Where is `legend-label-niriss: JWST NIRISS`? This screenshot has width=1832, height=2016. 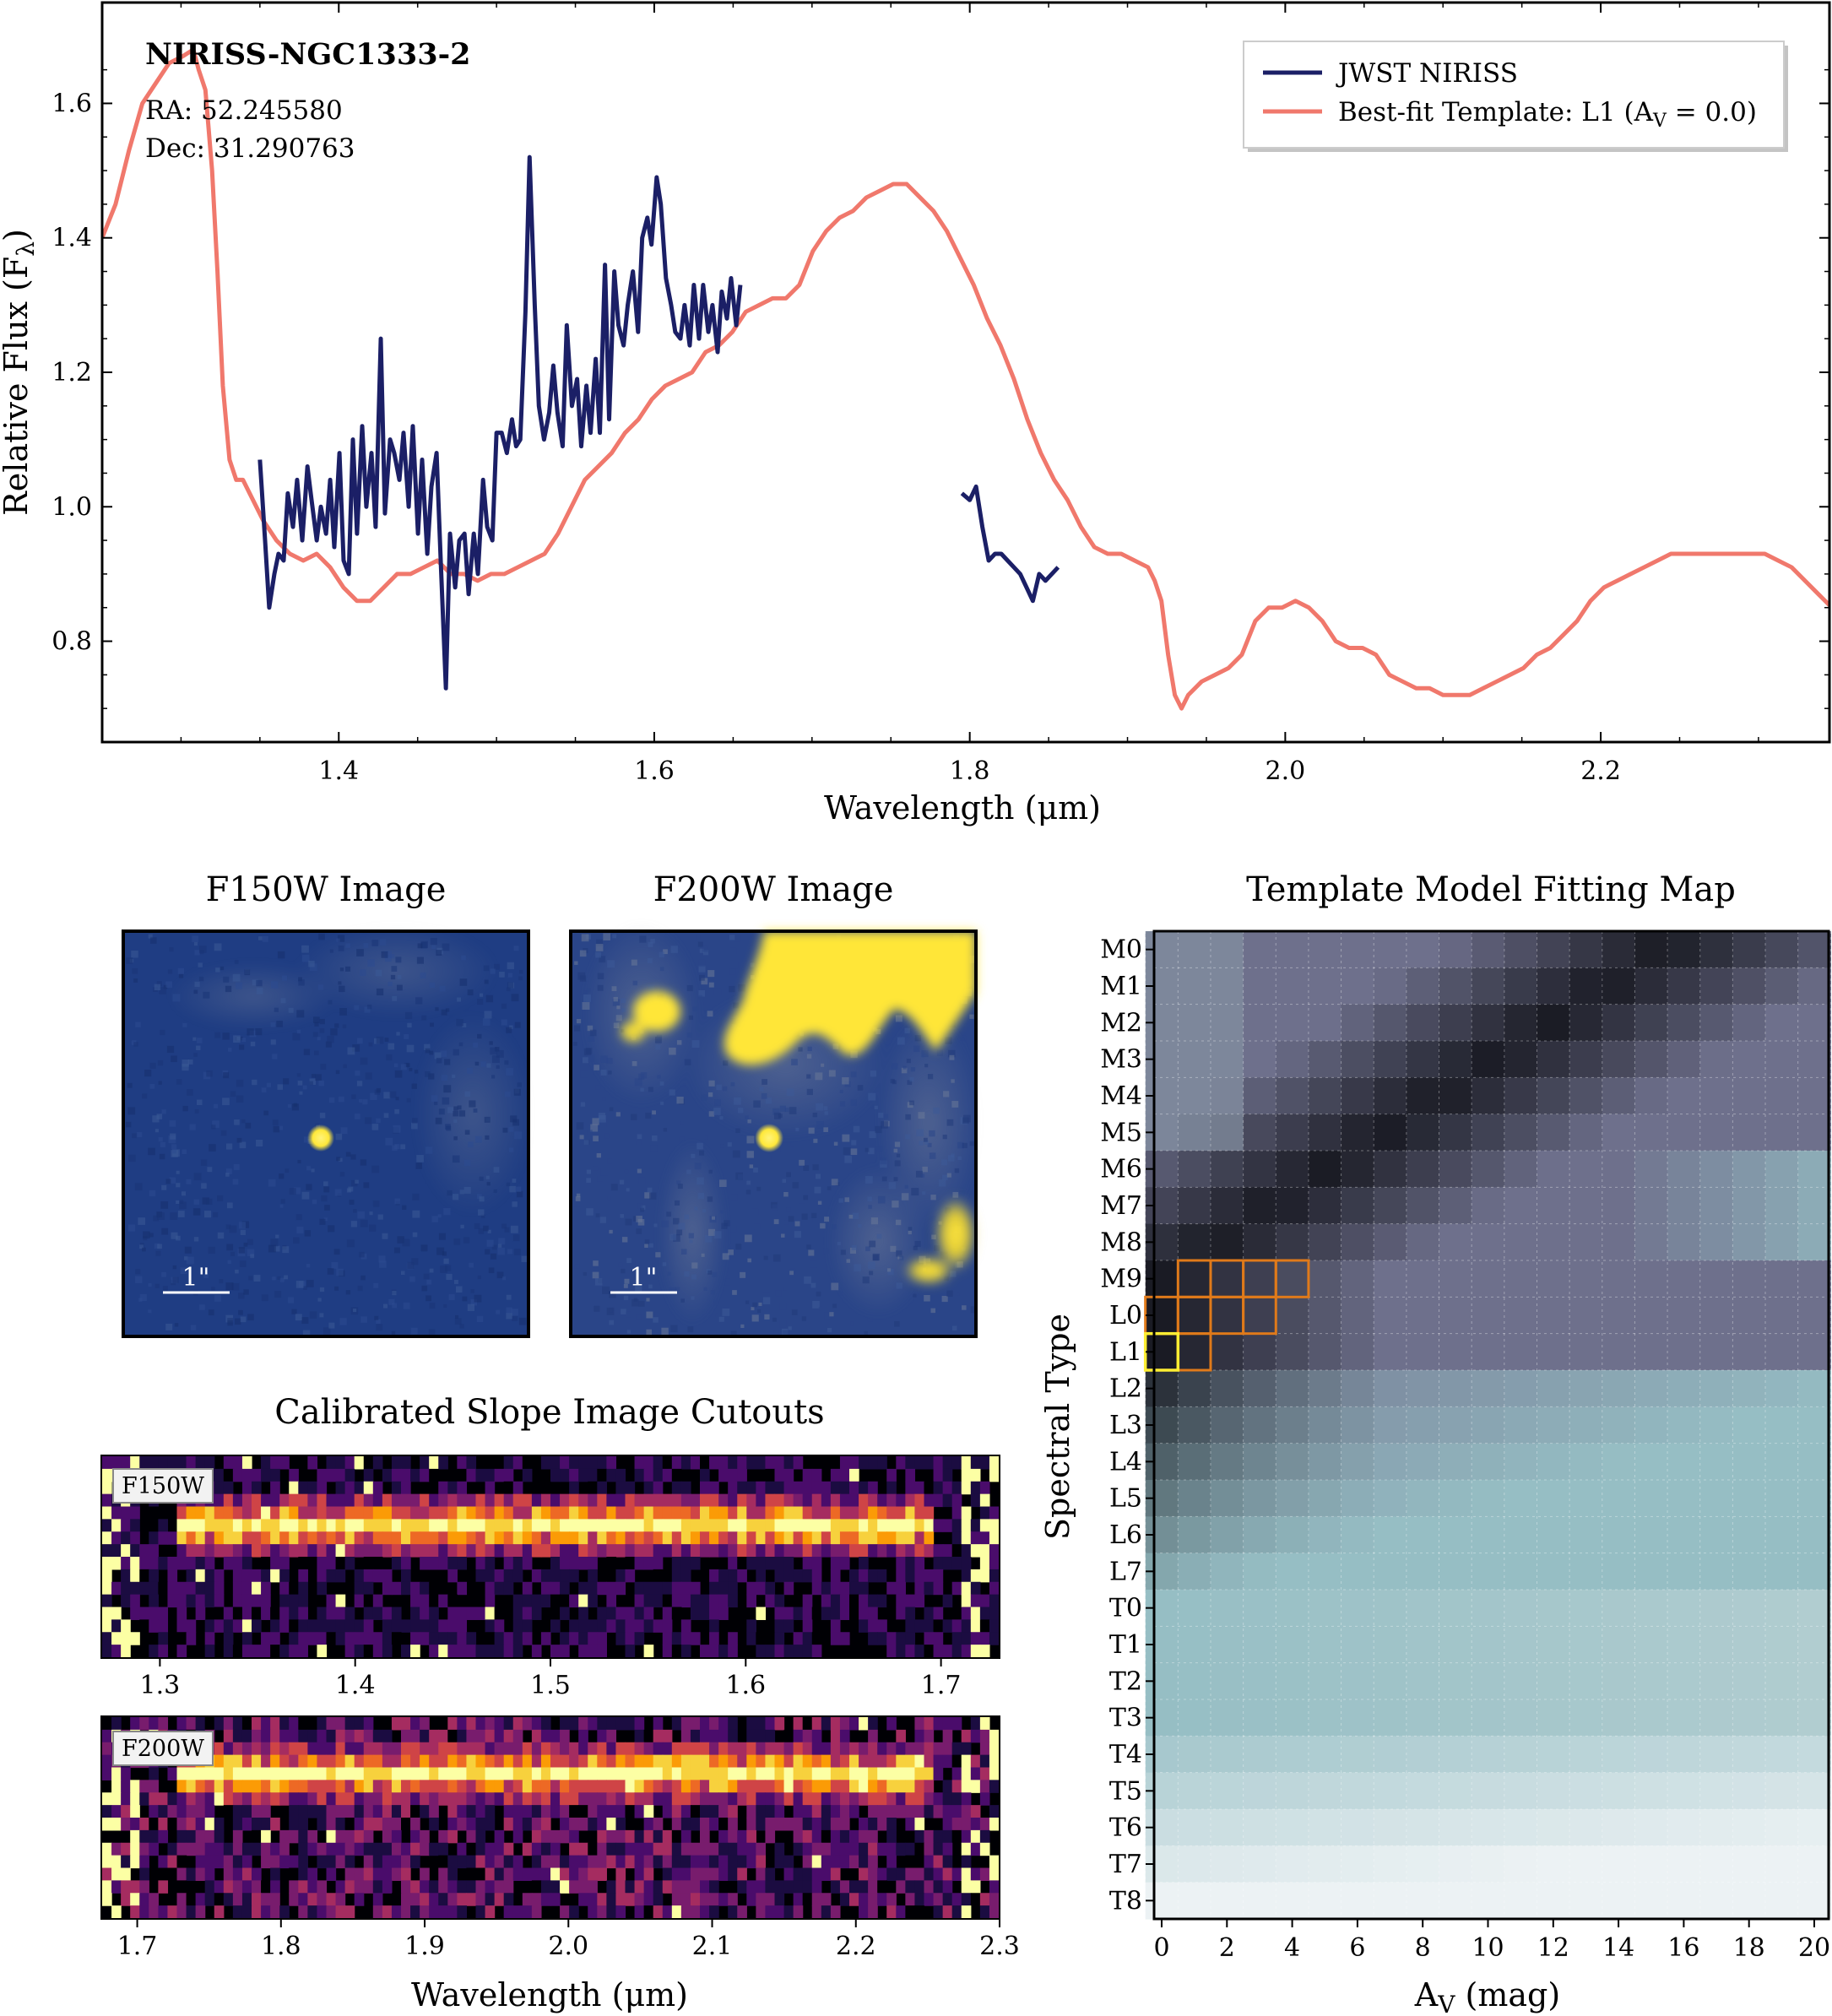
legend-label-niriss: JWST NIRISS is located at coordinates (1427, 73).